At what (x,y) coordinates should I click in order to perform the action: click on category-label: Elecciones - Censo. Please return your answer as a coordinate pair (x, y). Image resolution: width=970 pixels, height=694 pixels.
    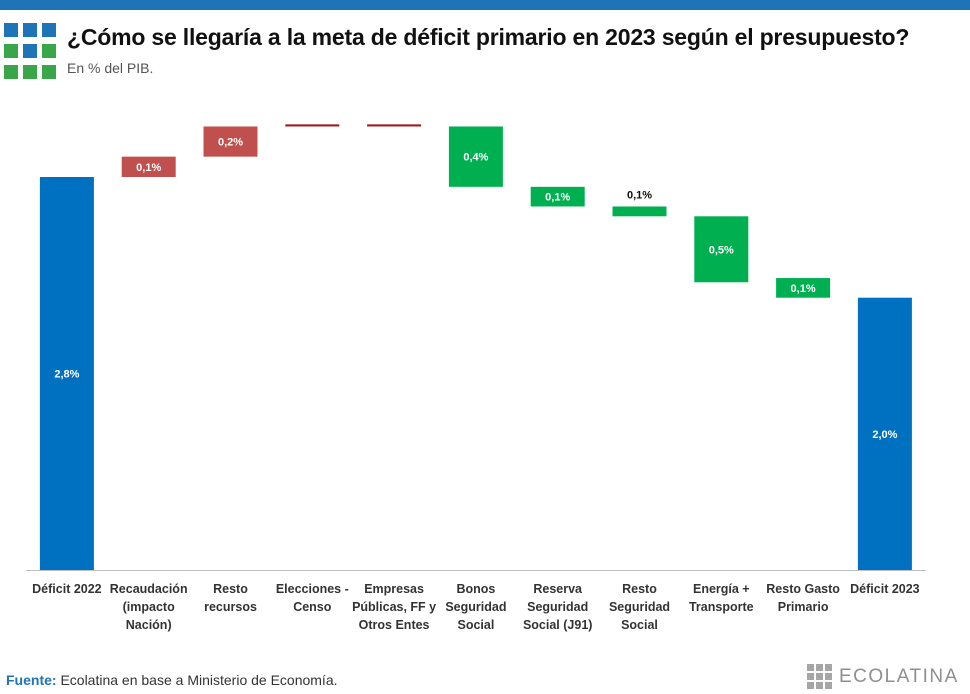
    Looking at the image, I should click on (312, 598).